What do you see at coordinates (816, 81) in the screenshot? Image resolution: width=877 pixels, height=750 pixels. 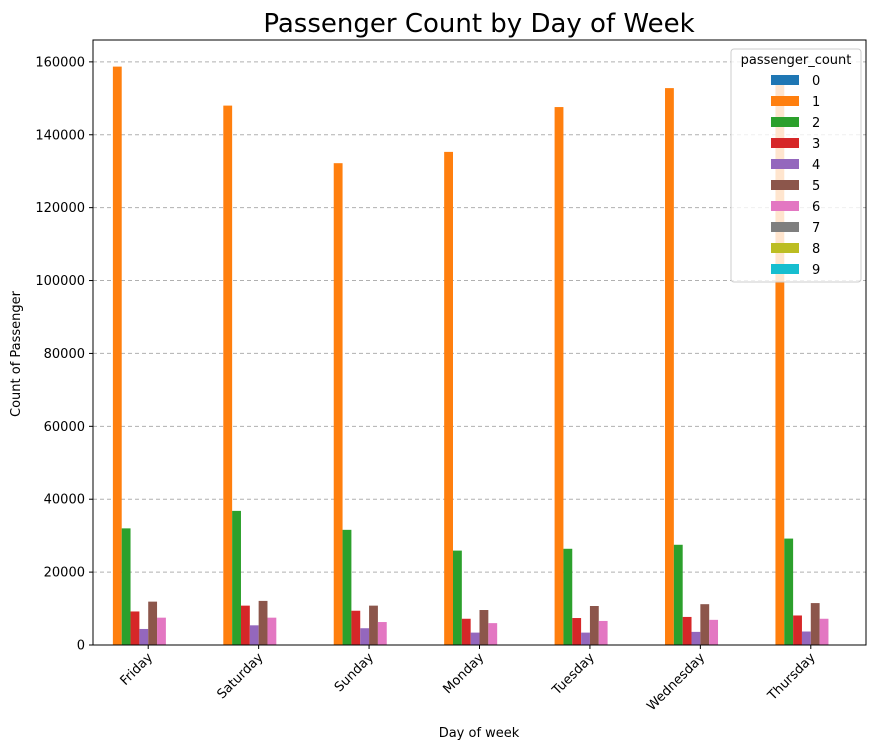 I see `legend-label: 0` at bounding box center [816, 81].